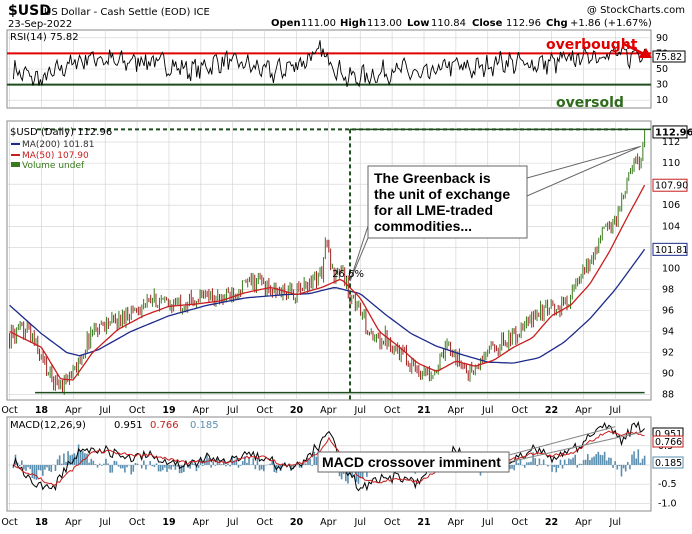  What do you see at coordinates (164, 425) in the screenshot?
I see `macd-legend-signal: 0.766` at bounding box center [164, 425].